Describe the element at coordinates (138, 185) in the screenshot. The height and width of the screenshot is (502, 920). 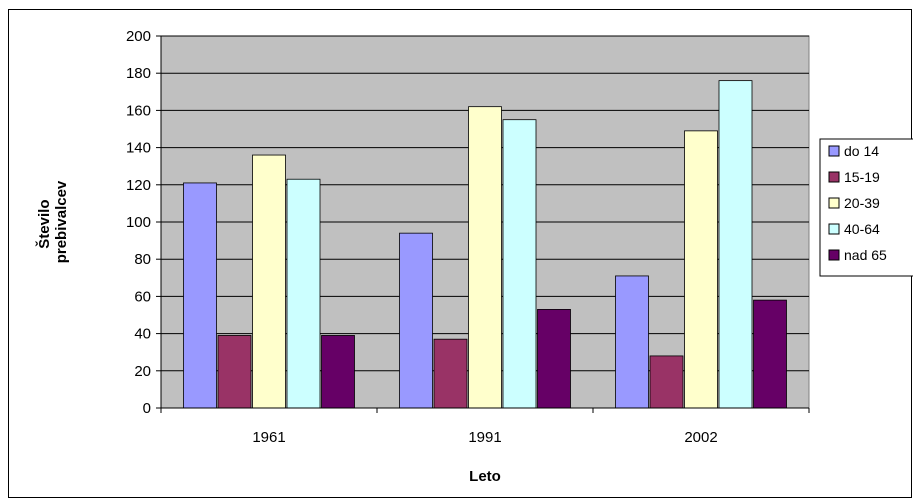
I see `y-tick-label: 120` at that location.